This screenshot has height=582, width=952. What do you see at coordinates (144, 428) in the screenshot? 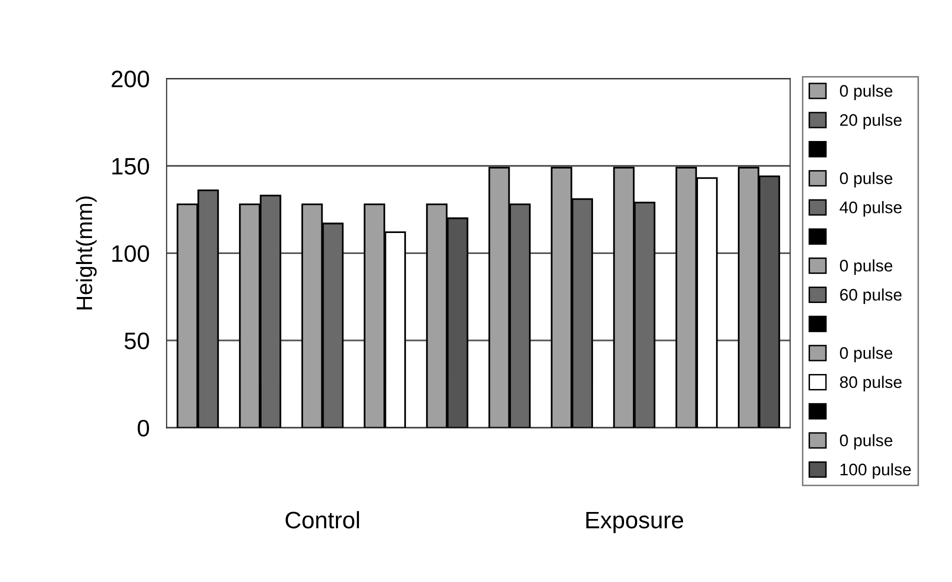
I see `y-tick-label: 0` at bounding box center [144, 428].